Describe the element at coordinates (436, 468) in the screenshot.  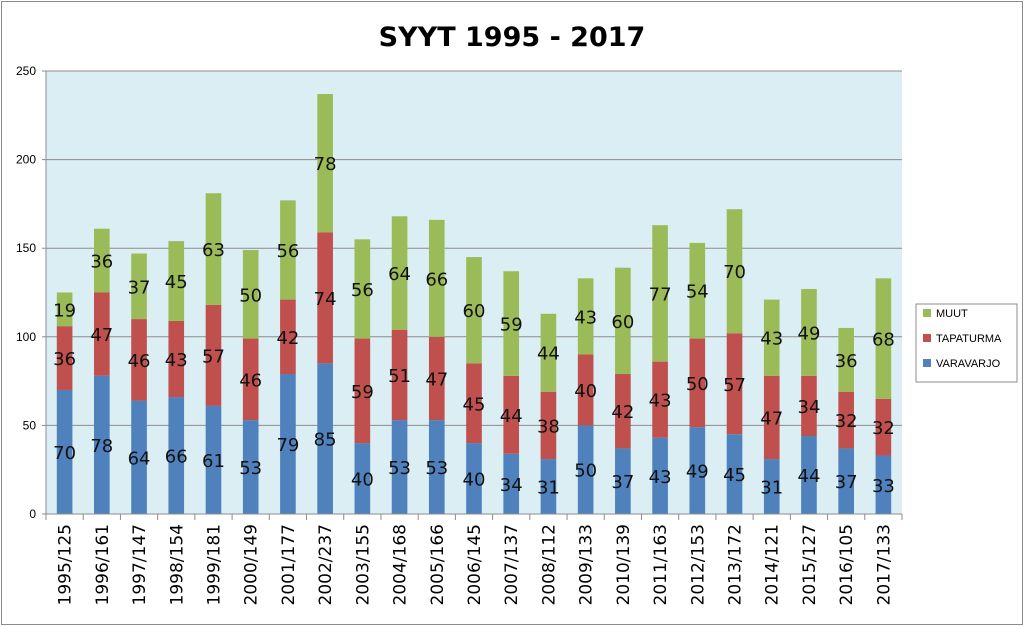
I see `data-label: 53` at that location.